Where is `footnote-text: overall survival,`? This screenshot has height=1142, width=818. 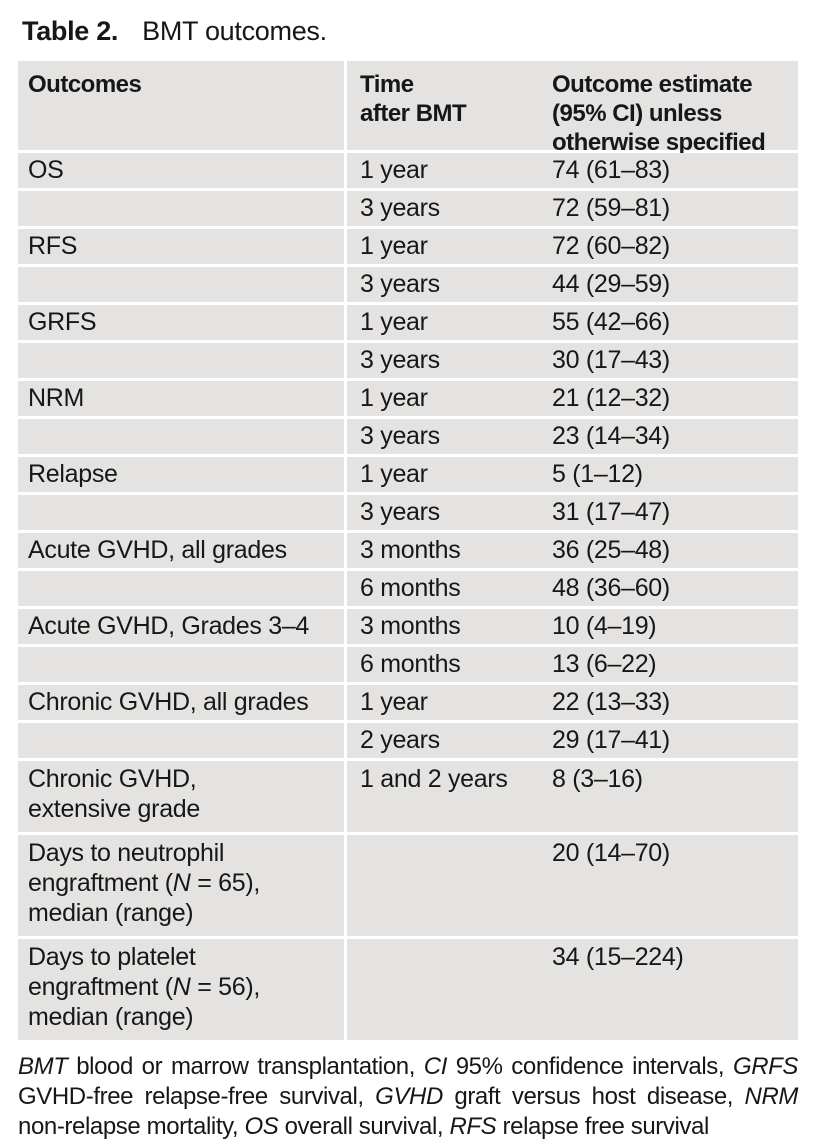
footnote-text: overall survival, is located at coordinates (364, 1126).